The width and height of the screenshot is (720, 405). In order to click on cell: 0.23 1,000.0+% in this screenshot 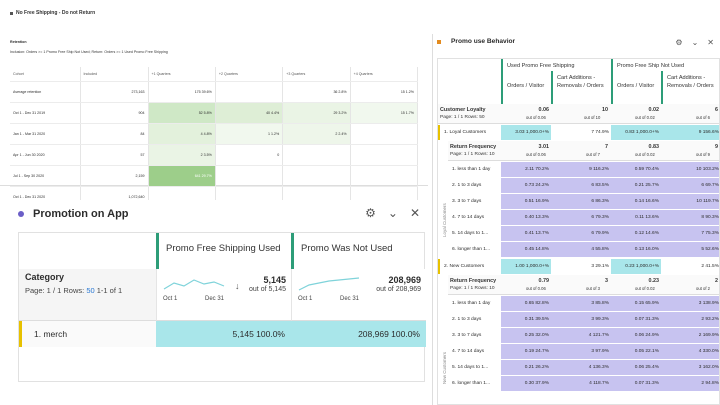, I will do `click(636, 266)`.